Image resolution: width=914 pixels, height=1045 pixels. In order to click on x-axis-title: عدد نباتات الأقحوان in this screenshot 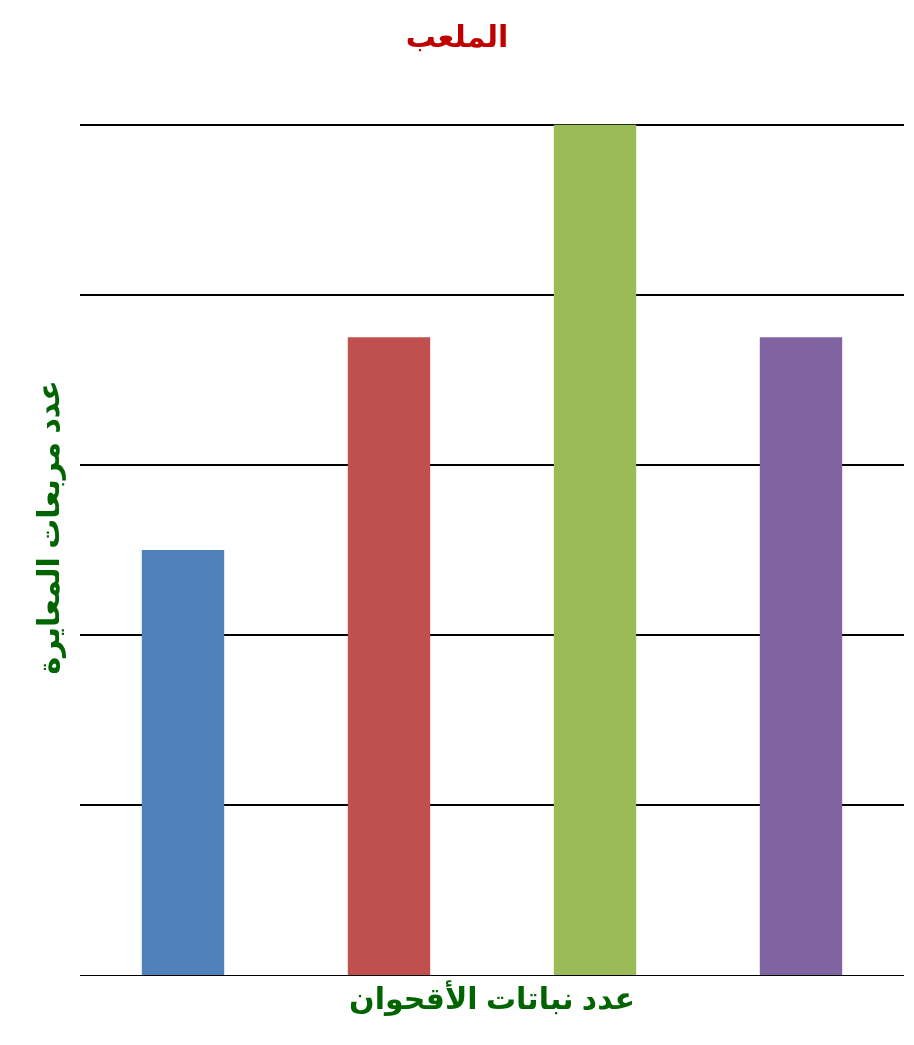, I will do `click(492, 997)`.